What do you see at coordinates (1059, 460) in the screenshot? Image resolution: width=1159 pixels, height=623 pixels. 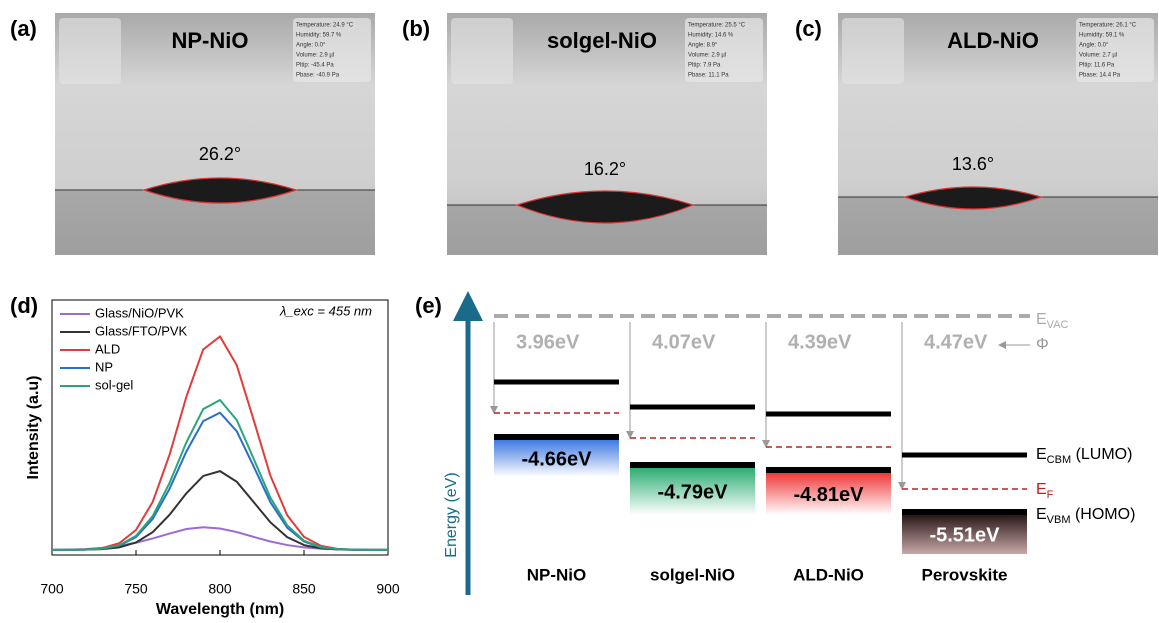 I see `level-label-part: CBM` at bounding box center [1059, 460].